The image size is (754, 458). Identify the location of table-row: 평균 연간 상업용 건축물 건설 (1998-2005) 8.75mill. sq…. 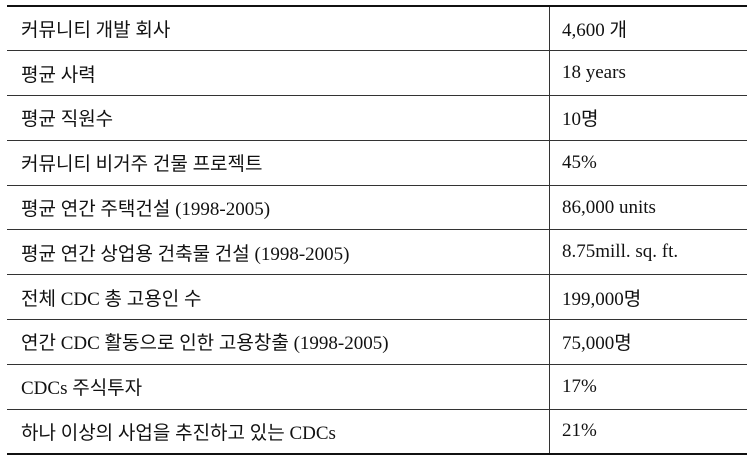
(377, 252).